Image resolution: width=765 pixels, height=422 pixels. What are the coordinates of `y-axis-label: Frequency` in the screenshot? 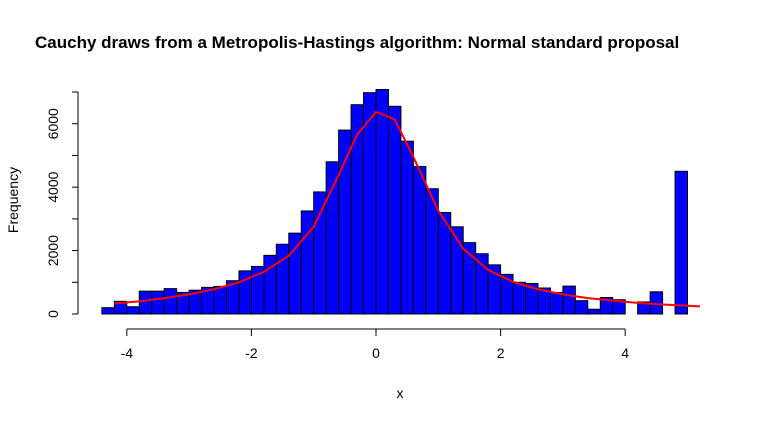 It's located at (13, 200).